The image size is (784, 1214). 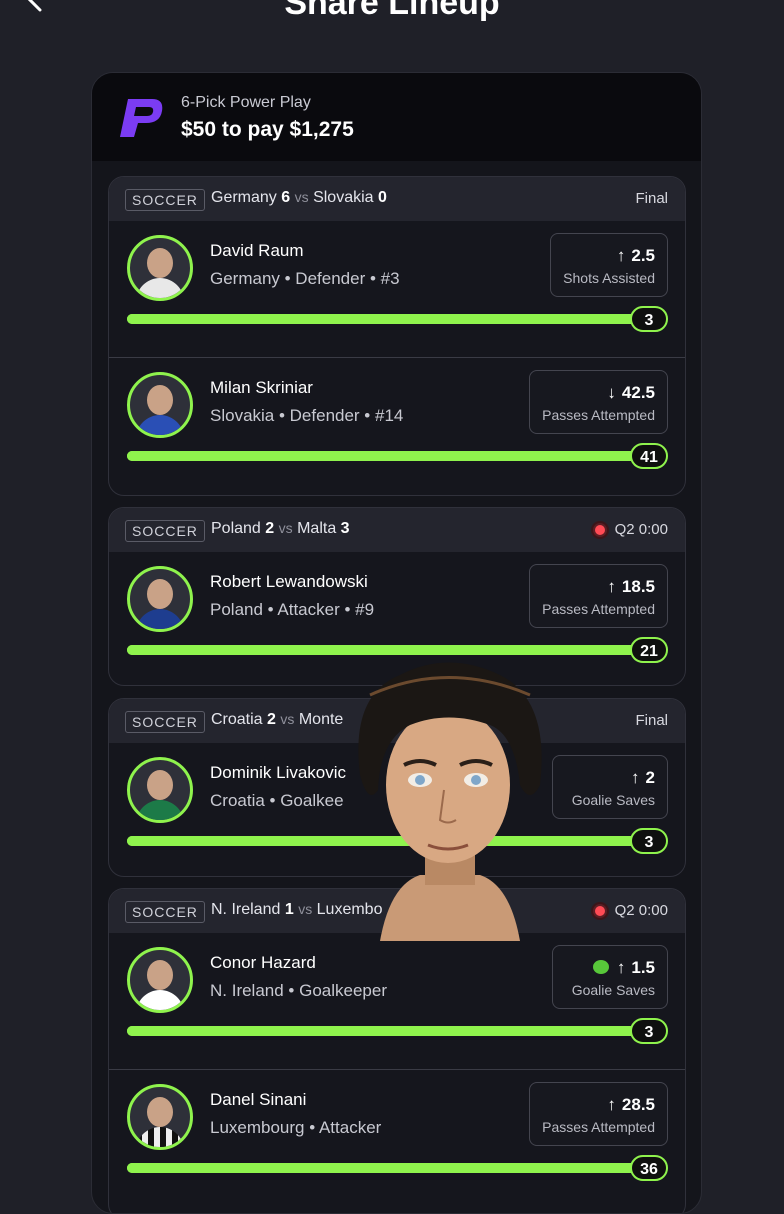 What do you see at coordinates (643, 967) in the screenshot?
I see `projection-line: 1.5` at bounding box center [643, 967].